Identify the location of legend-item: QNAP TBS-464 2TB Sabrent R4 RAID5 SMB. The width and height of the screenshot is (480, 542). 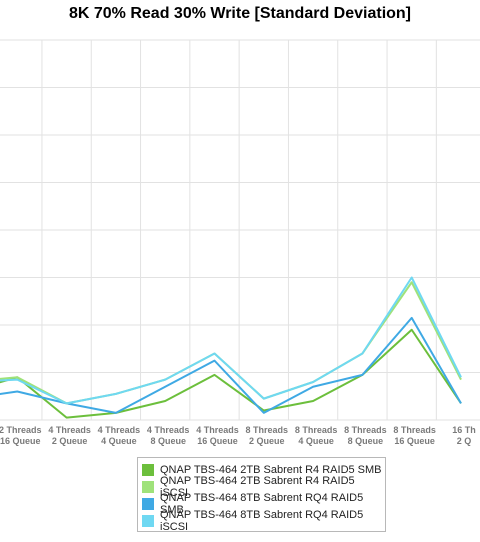
(263, 469).